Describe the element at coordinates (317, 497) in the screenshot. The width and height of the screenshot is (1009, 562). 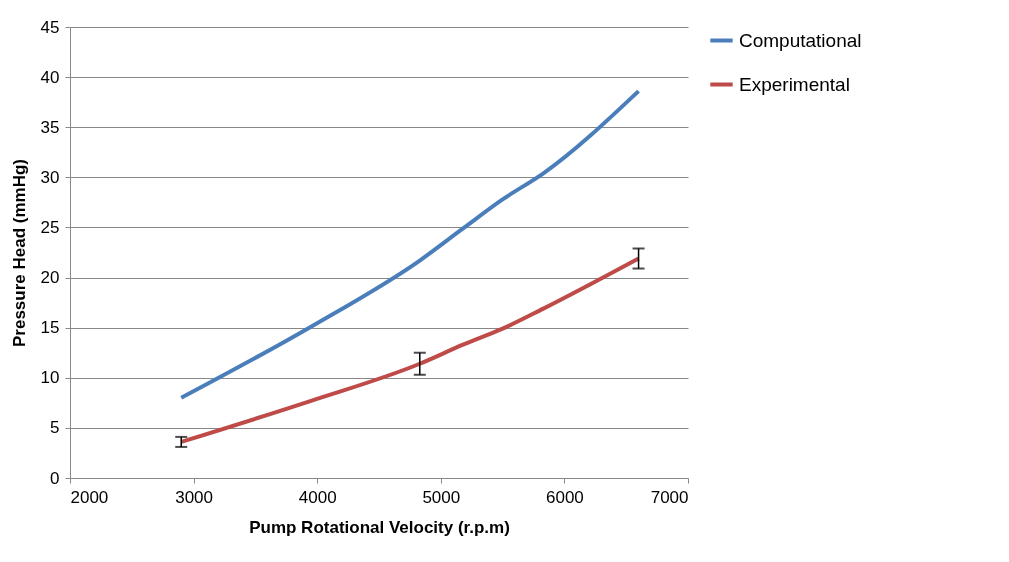
I see `x-tick-label: 4000` at that location.